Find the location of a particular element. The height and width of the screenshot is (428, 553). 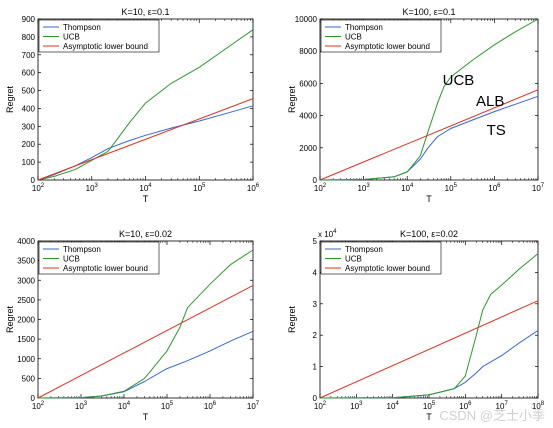

y-tick-label: 1500 is located at coordinates (26, 339).